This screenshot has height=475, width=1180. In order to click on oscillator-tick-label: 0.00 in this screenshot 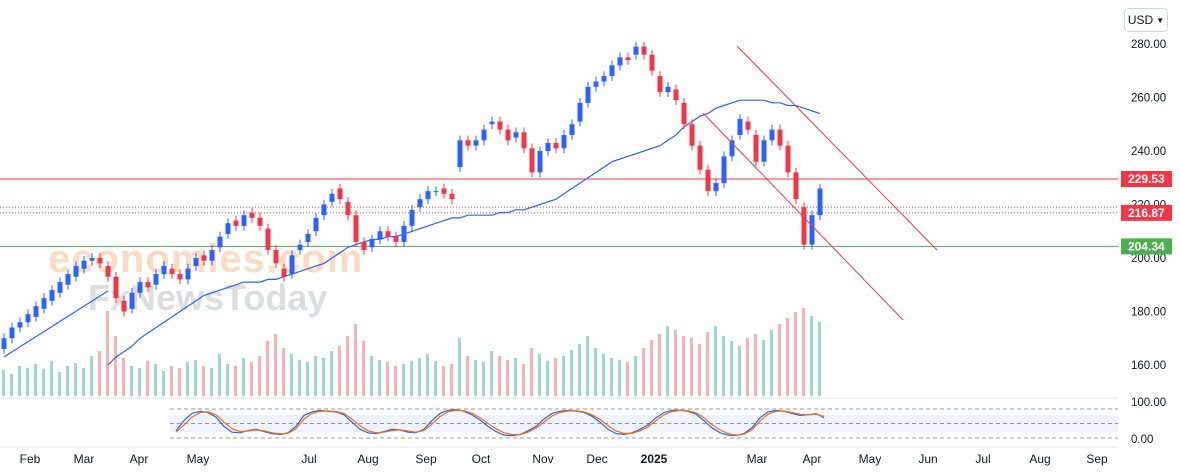, I will do `click(1142, 440)`.